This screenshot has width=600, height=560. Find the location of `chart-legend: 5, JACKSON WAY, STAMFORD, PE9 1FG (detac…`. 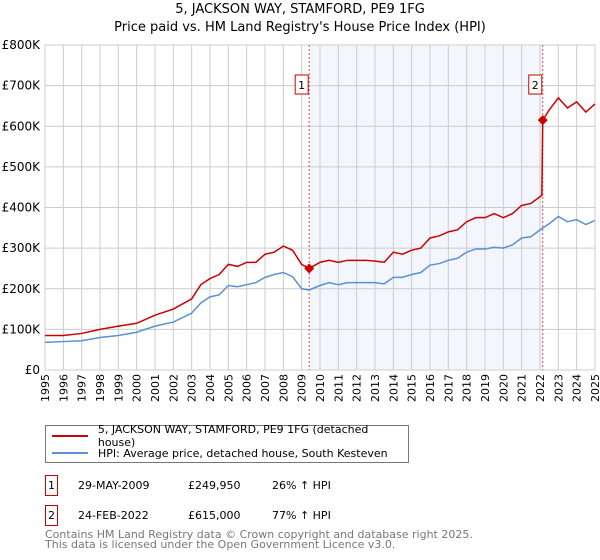

chart-legend: 5, JACKSON WAY, STAMFORD, PE9 1FG (detac… is located at coordinates (227, 443).